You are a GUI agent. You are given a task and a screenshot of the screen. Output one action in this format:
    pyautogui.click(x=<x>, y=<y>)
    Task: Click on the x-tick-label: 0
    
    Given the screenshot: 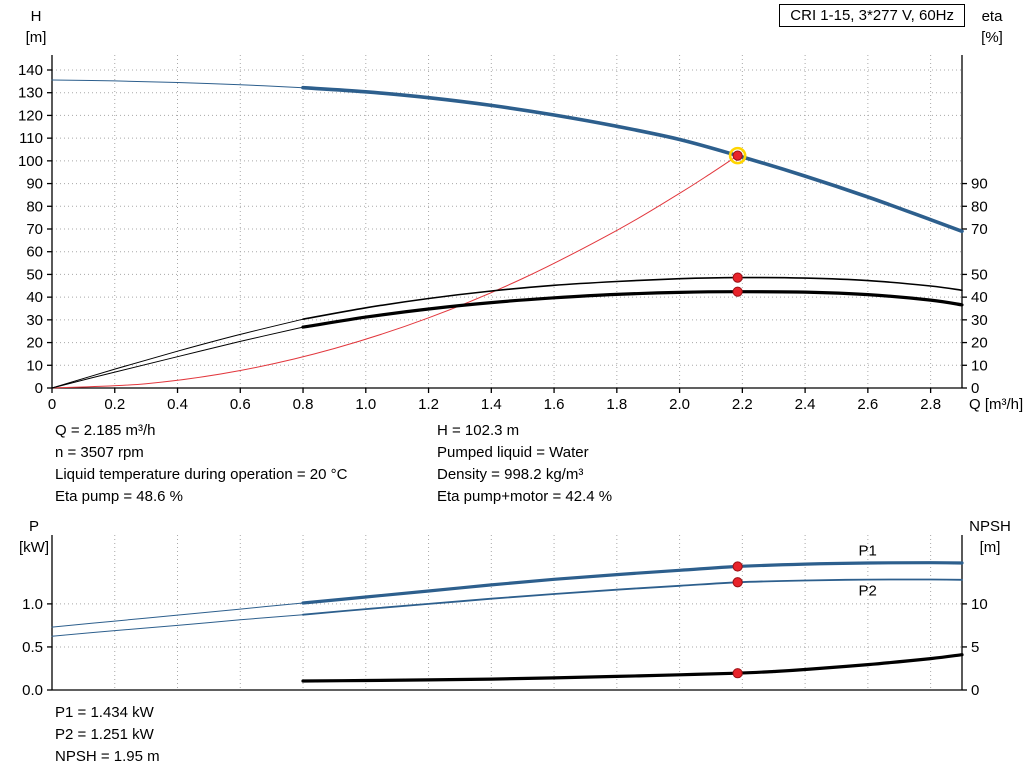 What is the action you would take?
    pyautogui.click(x=52, y=404)
    